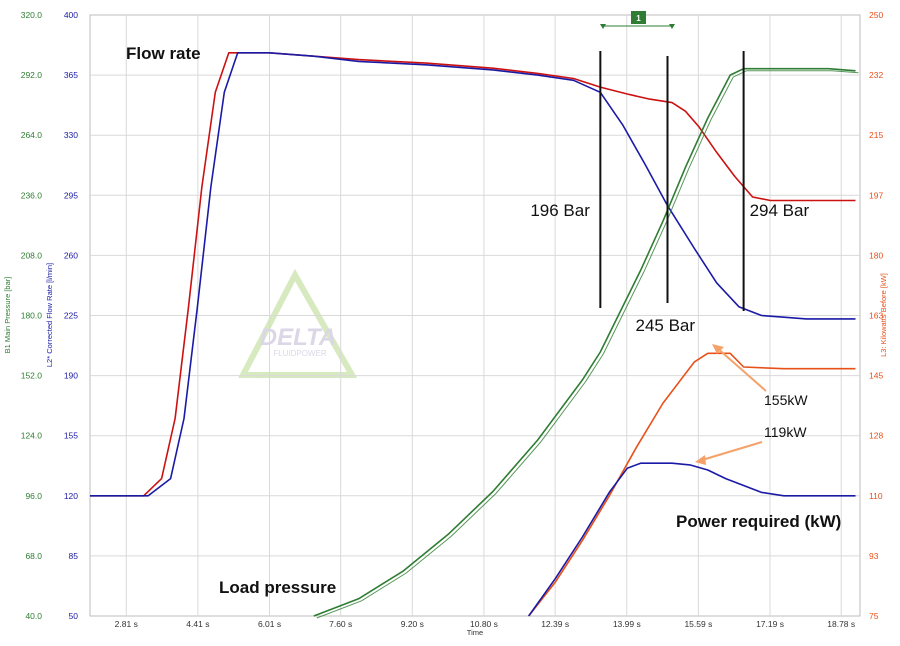 This screenshot has height=646, width=900. What do you see at coordinates (627, 624) in the screenshot?
I see `x-tick-label: 13.99 s` at bounding box center [627, 624].